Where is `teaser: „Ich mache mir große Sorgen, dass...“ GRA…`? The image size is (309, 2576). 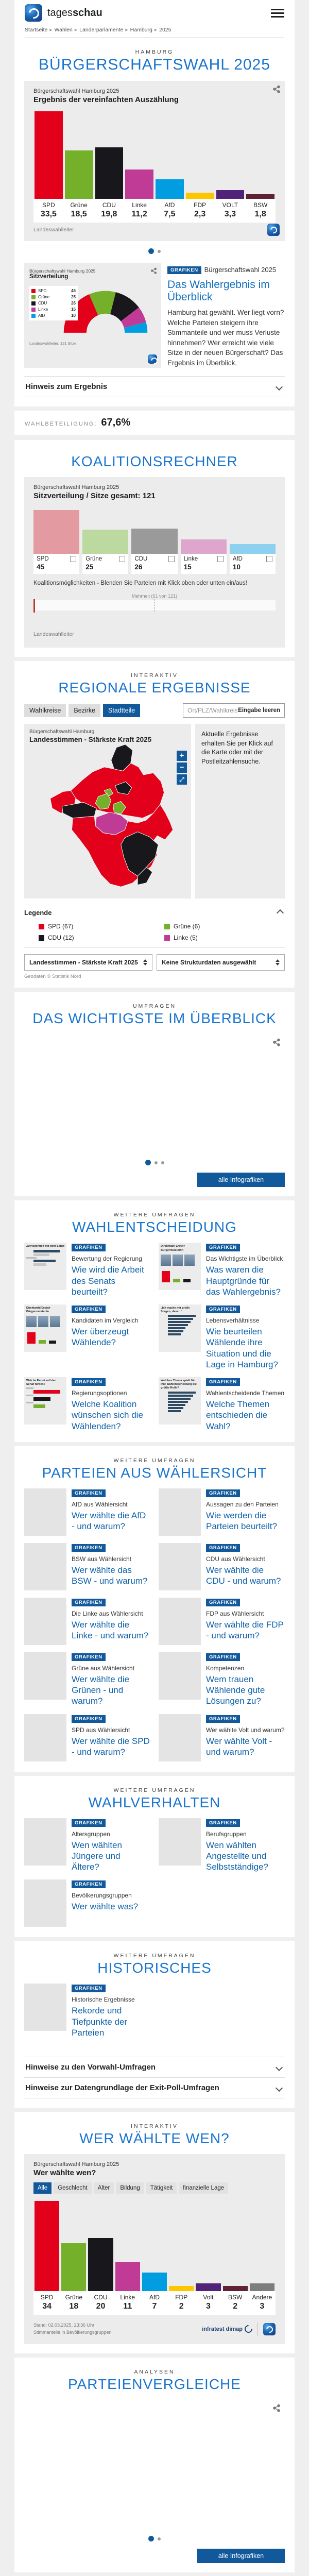
teaser: „Ich mache mir große Sorgen, dass...“ GRA… is located at coordinates (222, 1337).